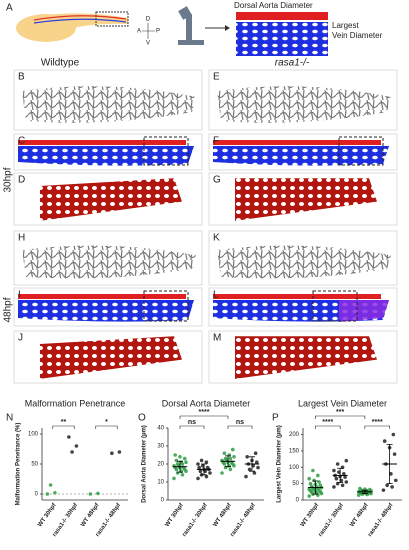  Describe the element at coordinates (145, 464) in the screenshot. I see `y-axis-label: Dorsal Aorta Diameter (µm)` at that location.